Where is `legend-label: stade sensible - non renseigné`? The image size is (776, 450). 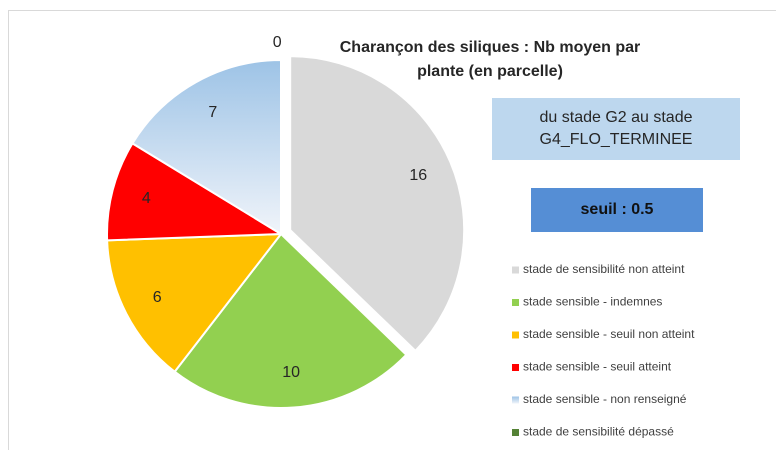
legend-label: stade sensible - non renseigné is located at coordinates (605, 399).